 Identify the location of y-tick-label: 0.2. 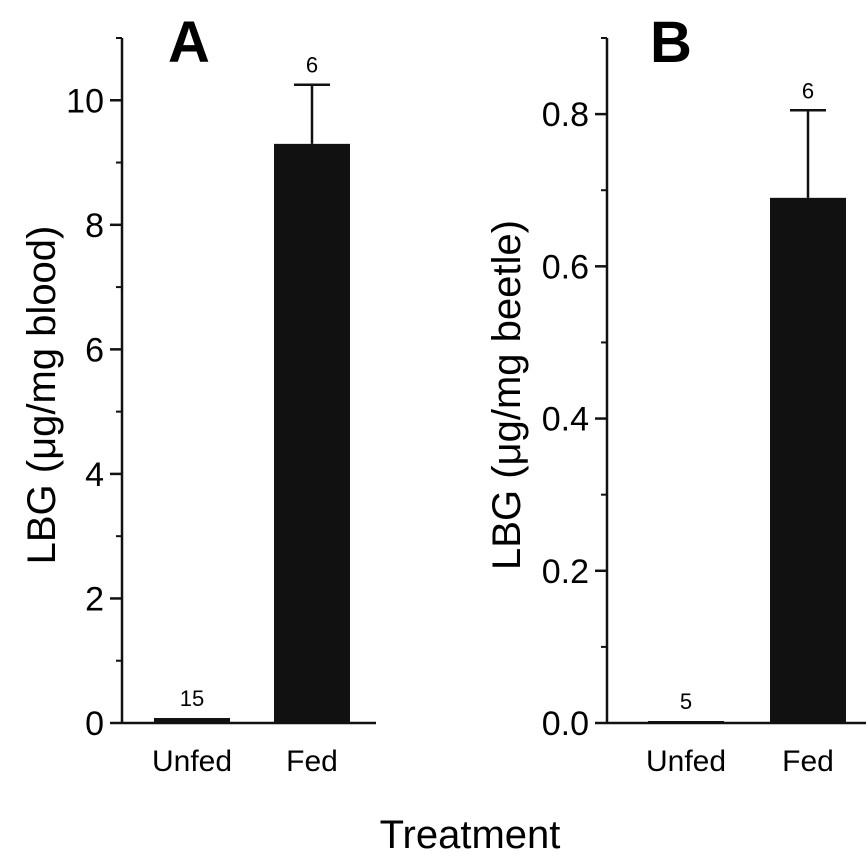
(565, 572).